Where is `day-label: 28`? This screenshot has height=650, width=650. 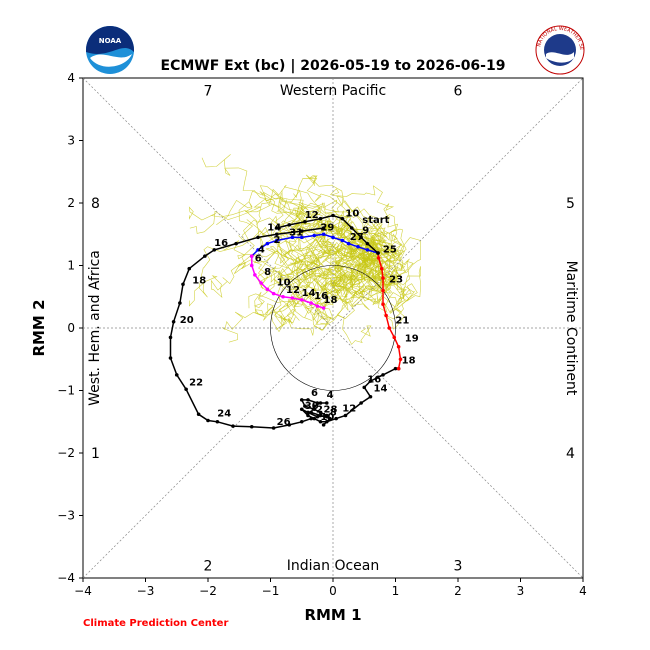
day-label: 28 is located at coordinates (331, 409).